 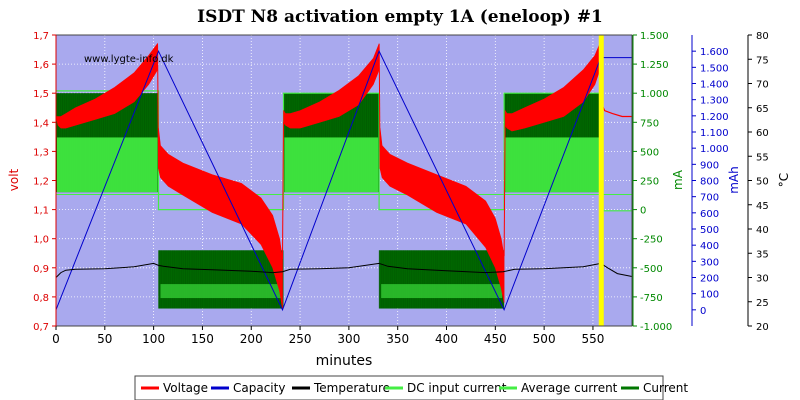 What do you see at coordinates (714, 52) in the screenshot?
I see `mah-tick-label: 1.600` at bounding box center [714, 52].